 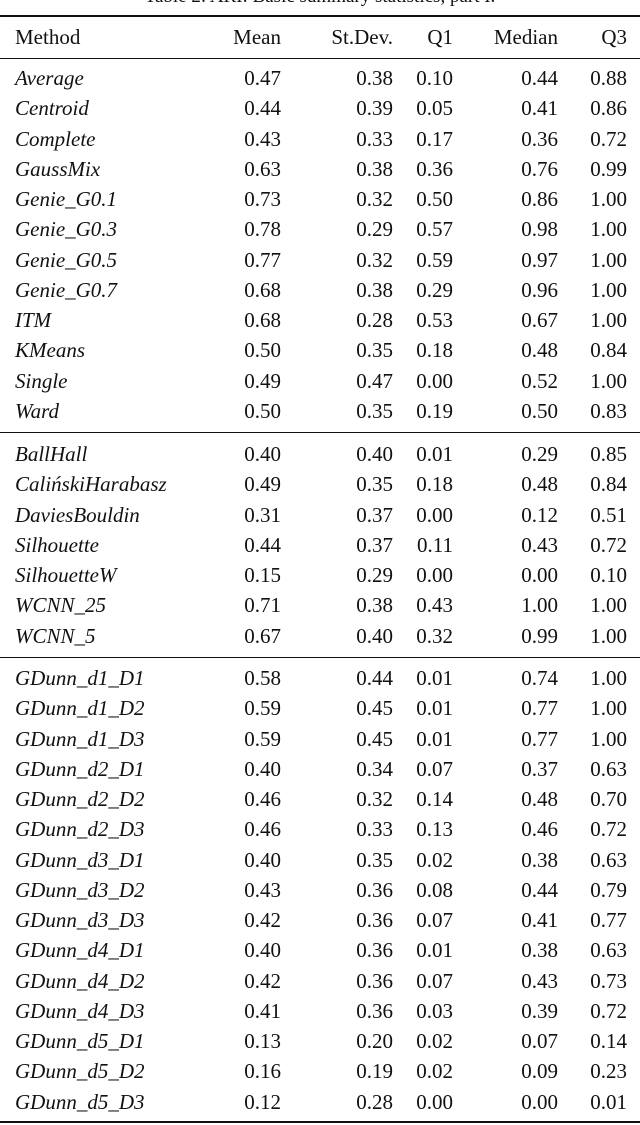 I want to click on cell-stdev: 0.44, so click(x=374, y=678).